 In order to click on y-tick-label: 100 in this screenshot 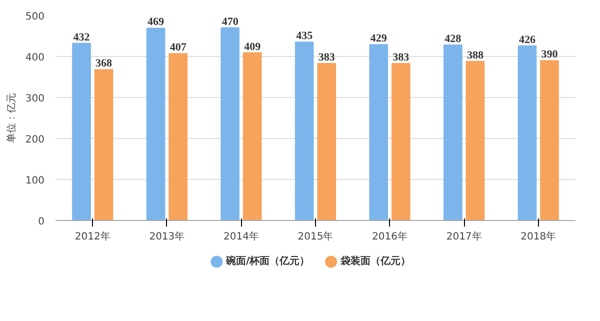, I will do `click(35, 181)`.